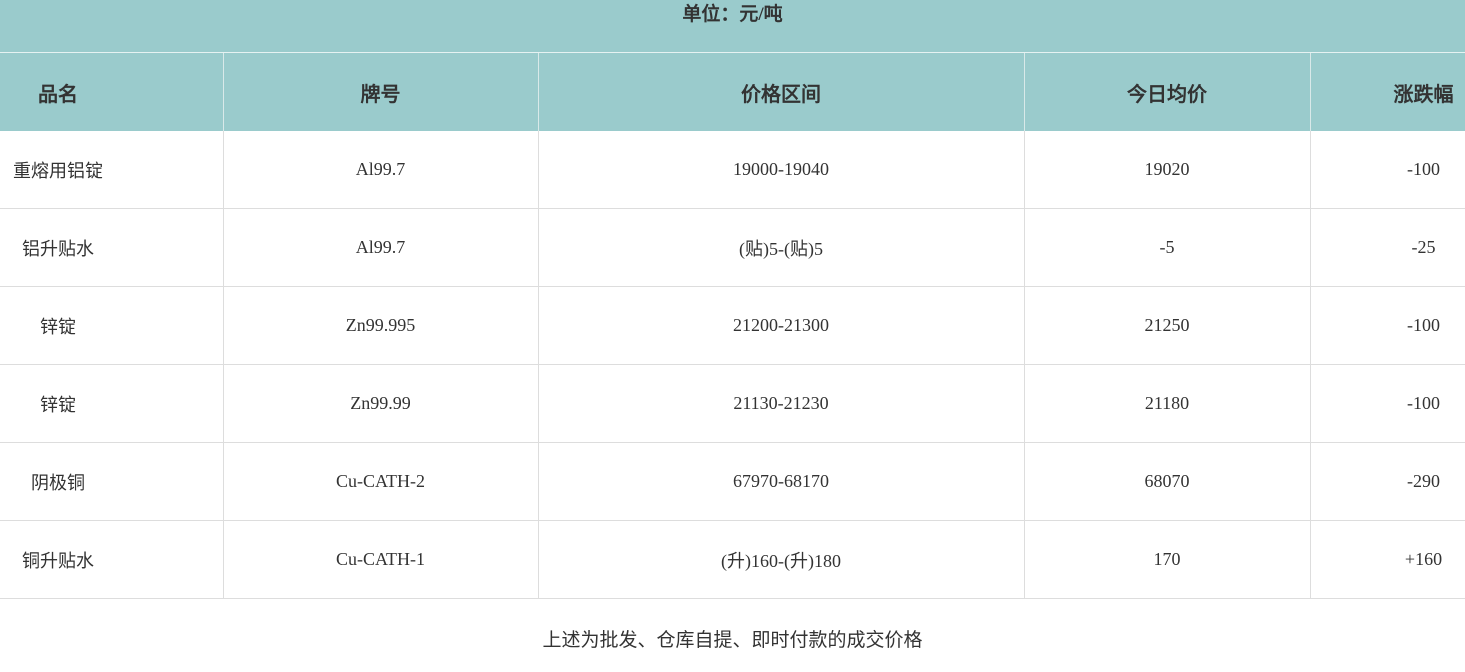  I want to click on header-product: 品名, so click(112, 92).